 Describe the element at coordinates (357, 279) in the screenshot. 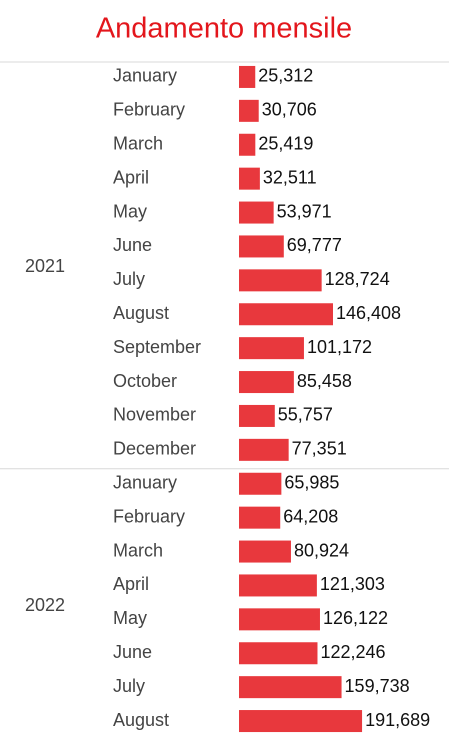

I see `value-label: 128,724` at that location.